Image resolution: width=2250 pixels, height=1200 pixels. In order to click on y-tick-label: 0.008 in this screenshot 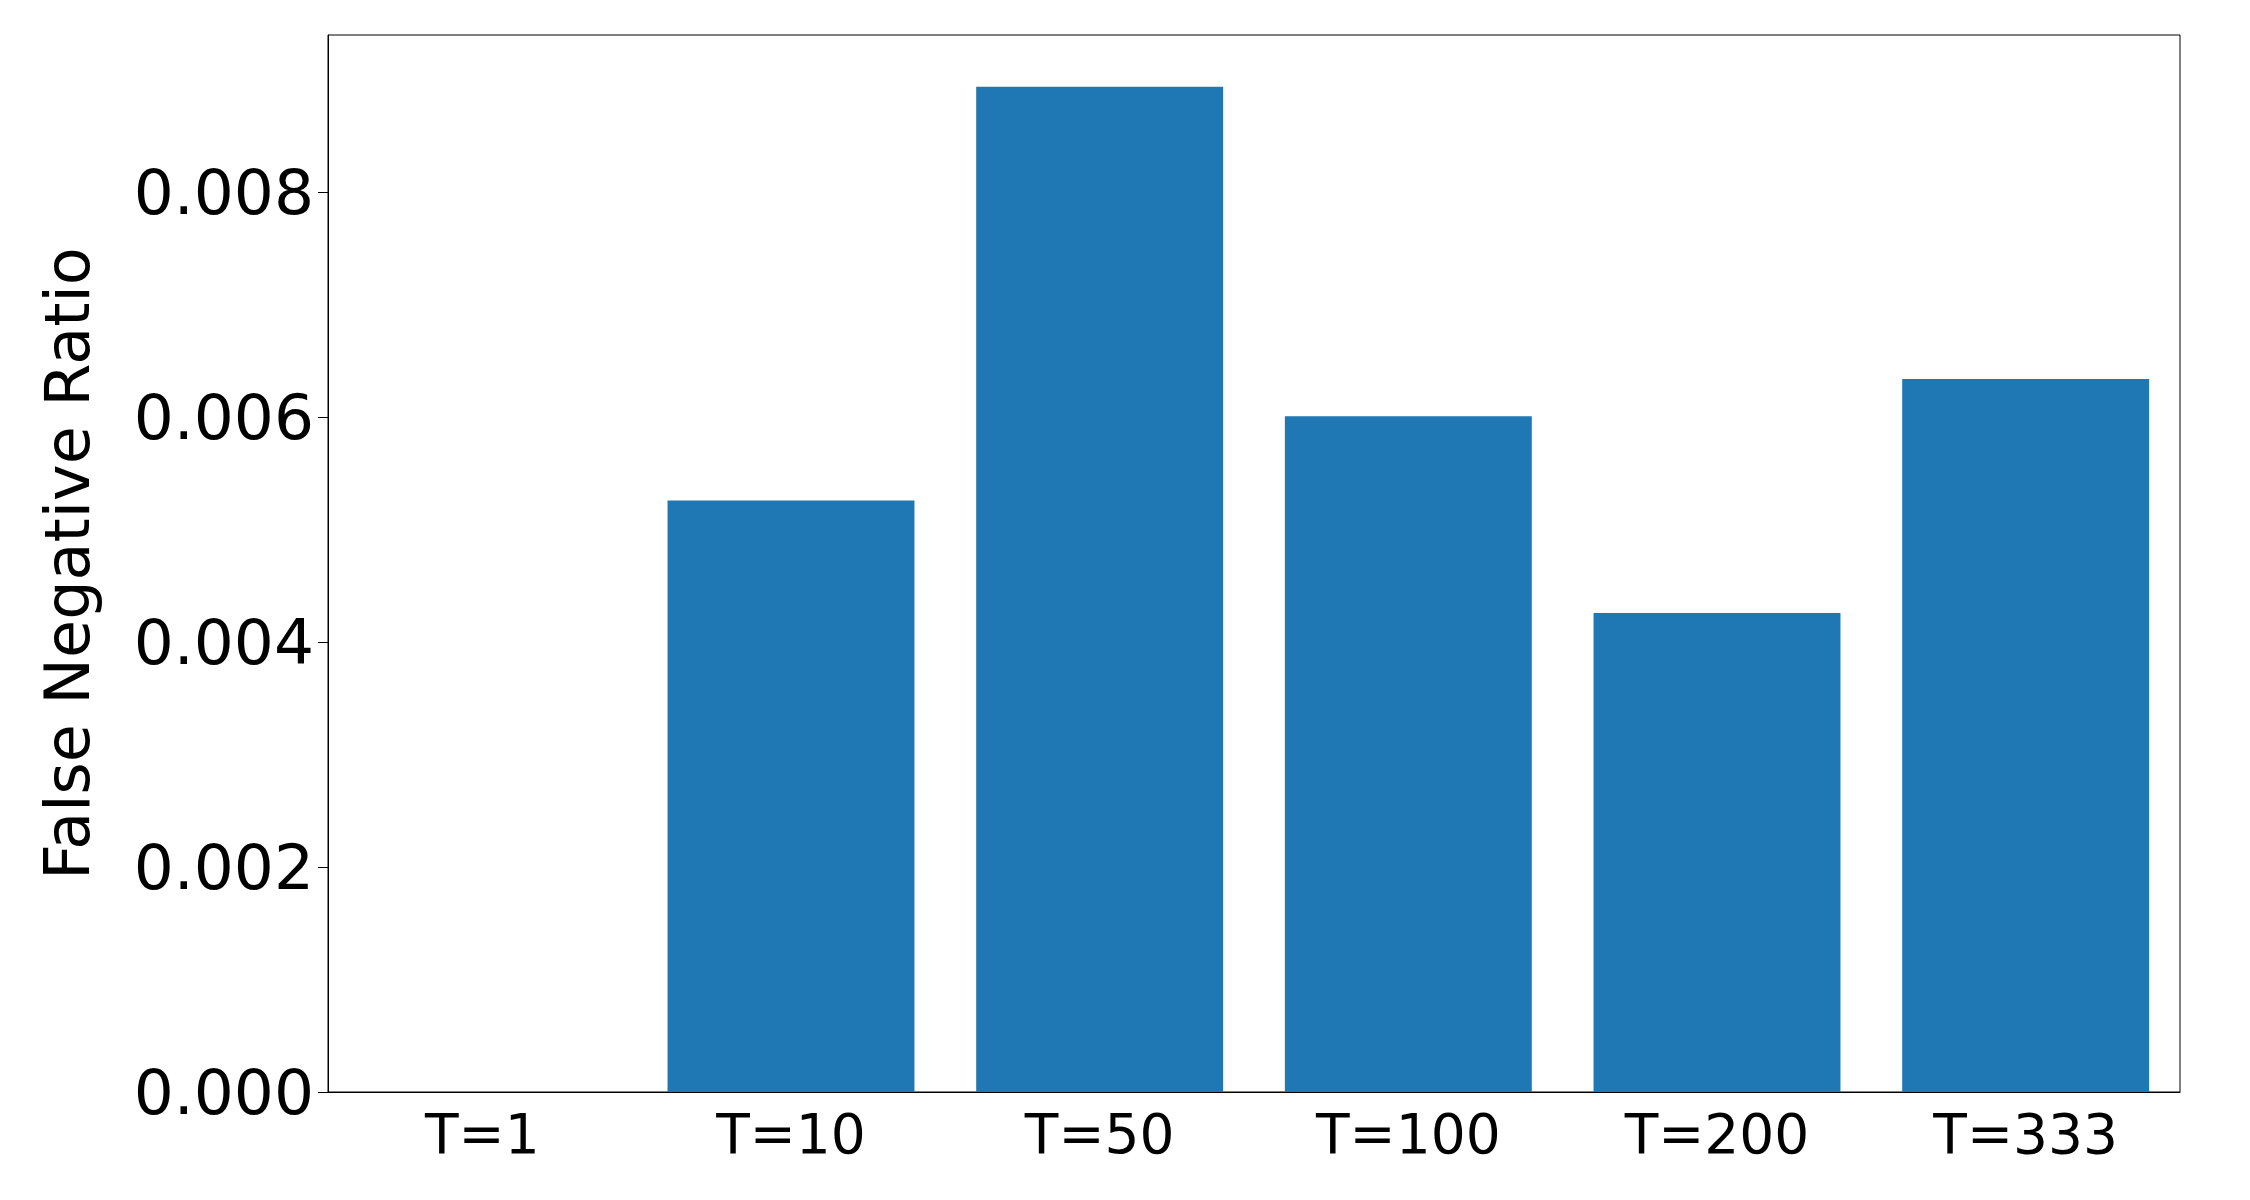, I will do `click(223, 192)`.